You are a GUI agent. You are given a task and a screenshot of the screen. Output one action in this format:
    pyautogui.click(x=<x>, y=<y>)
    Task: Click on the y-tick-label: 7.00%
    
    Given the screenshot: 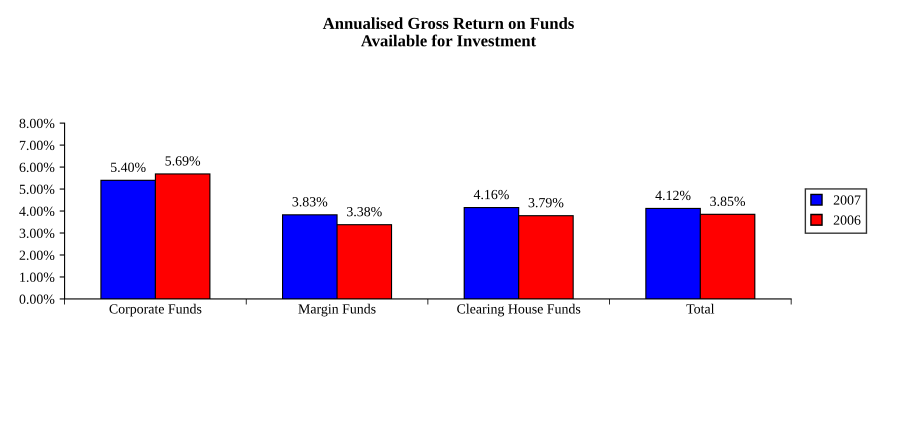 What is the action you would take?
    pyautogui.click(x=37, y=145)
    